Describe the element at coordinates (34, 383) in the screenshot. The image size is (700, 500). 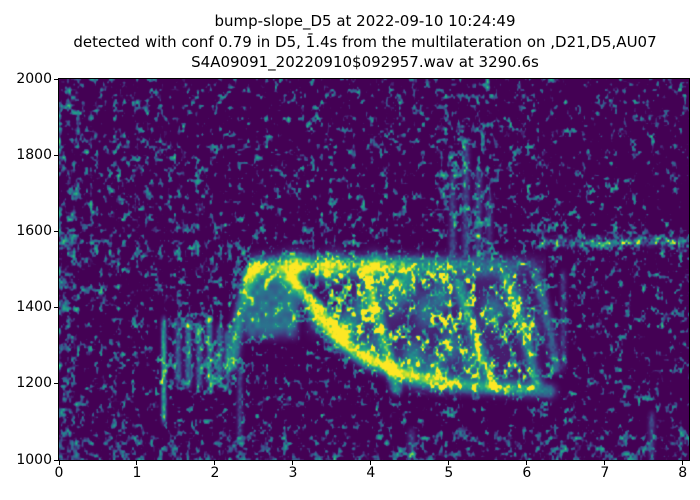
I see `y-tick-label: 1200` at that location.